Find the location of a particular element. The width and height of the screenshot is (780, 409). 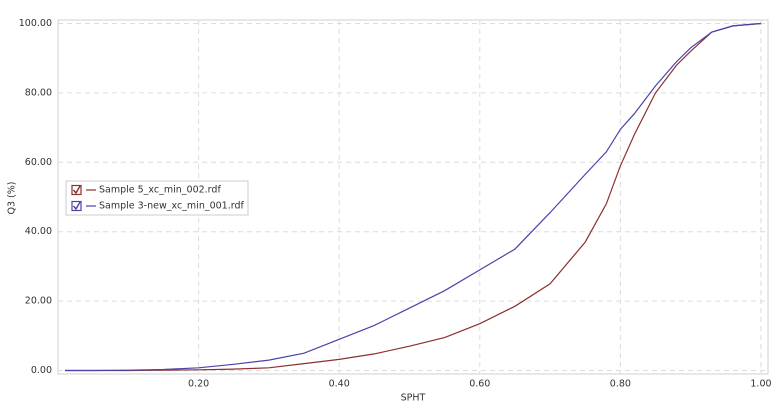

y-tick-label: 100.00 is located at coordinates (35, 23).